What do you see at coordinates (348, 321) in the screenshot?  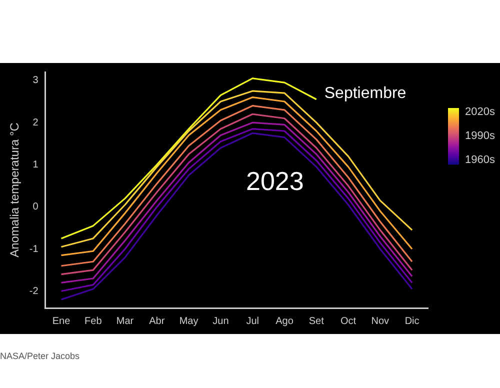 I see `x-tick-label: Oct` at bounding box center [348, 321].